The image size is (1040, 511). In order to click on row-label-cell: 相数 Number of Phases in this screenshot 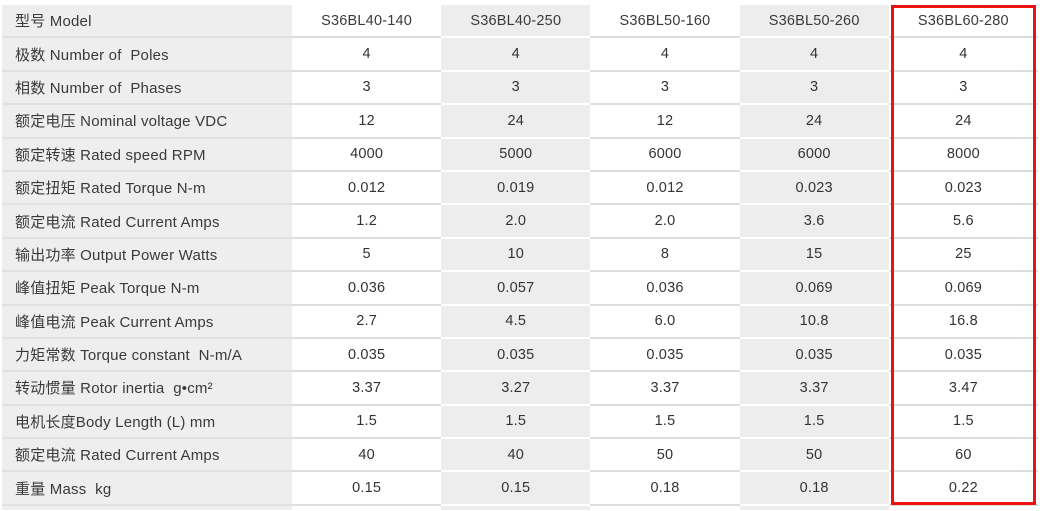, I will do `click(147, 88)`.